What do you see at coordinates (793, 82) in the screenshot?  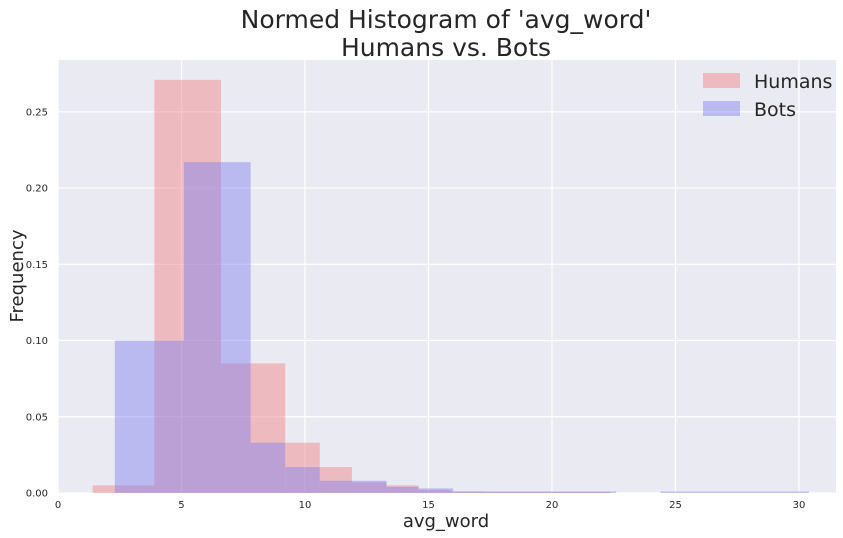 I see `legend-label-humans: Humans` at bounding box center [793, 82].